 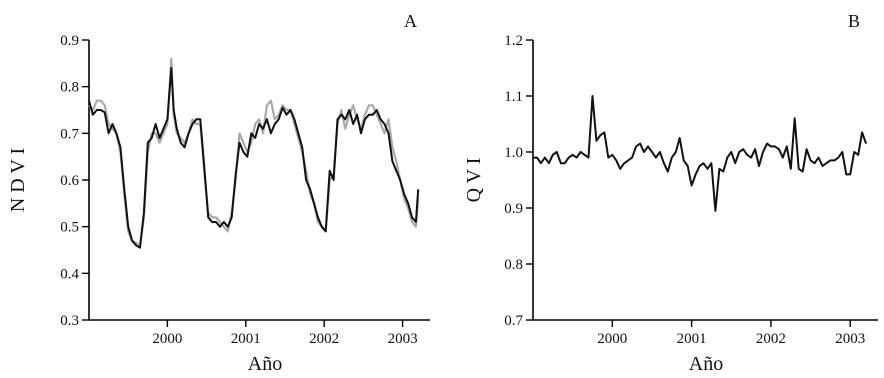 I want to click on y-tick-label: 0.4, so click(x=69, y=274).